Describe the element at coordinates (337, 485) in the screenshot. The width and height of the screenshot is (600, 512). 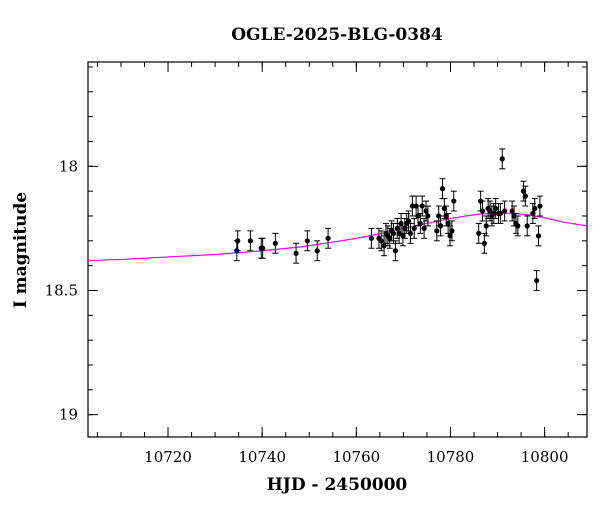
I see `x-axis-label: HJD - 2450000` at that location.